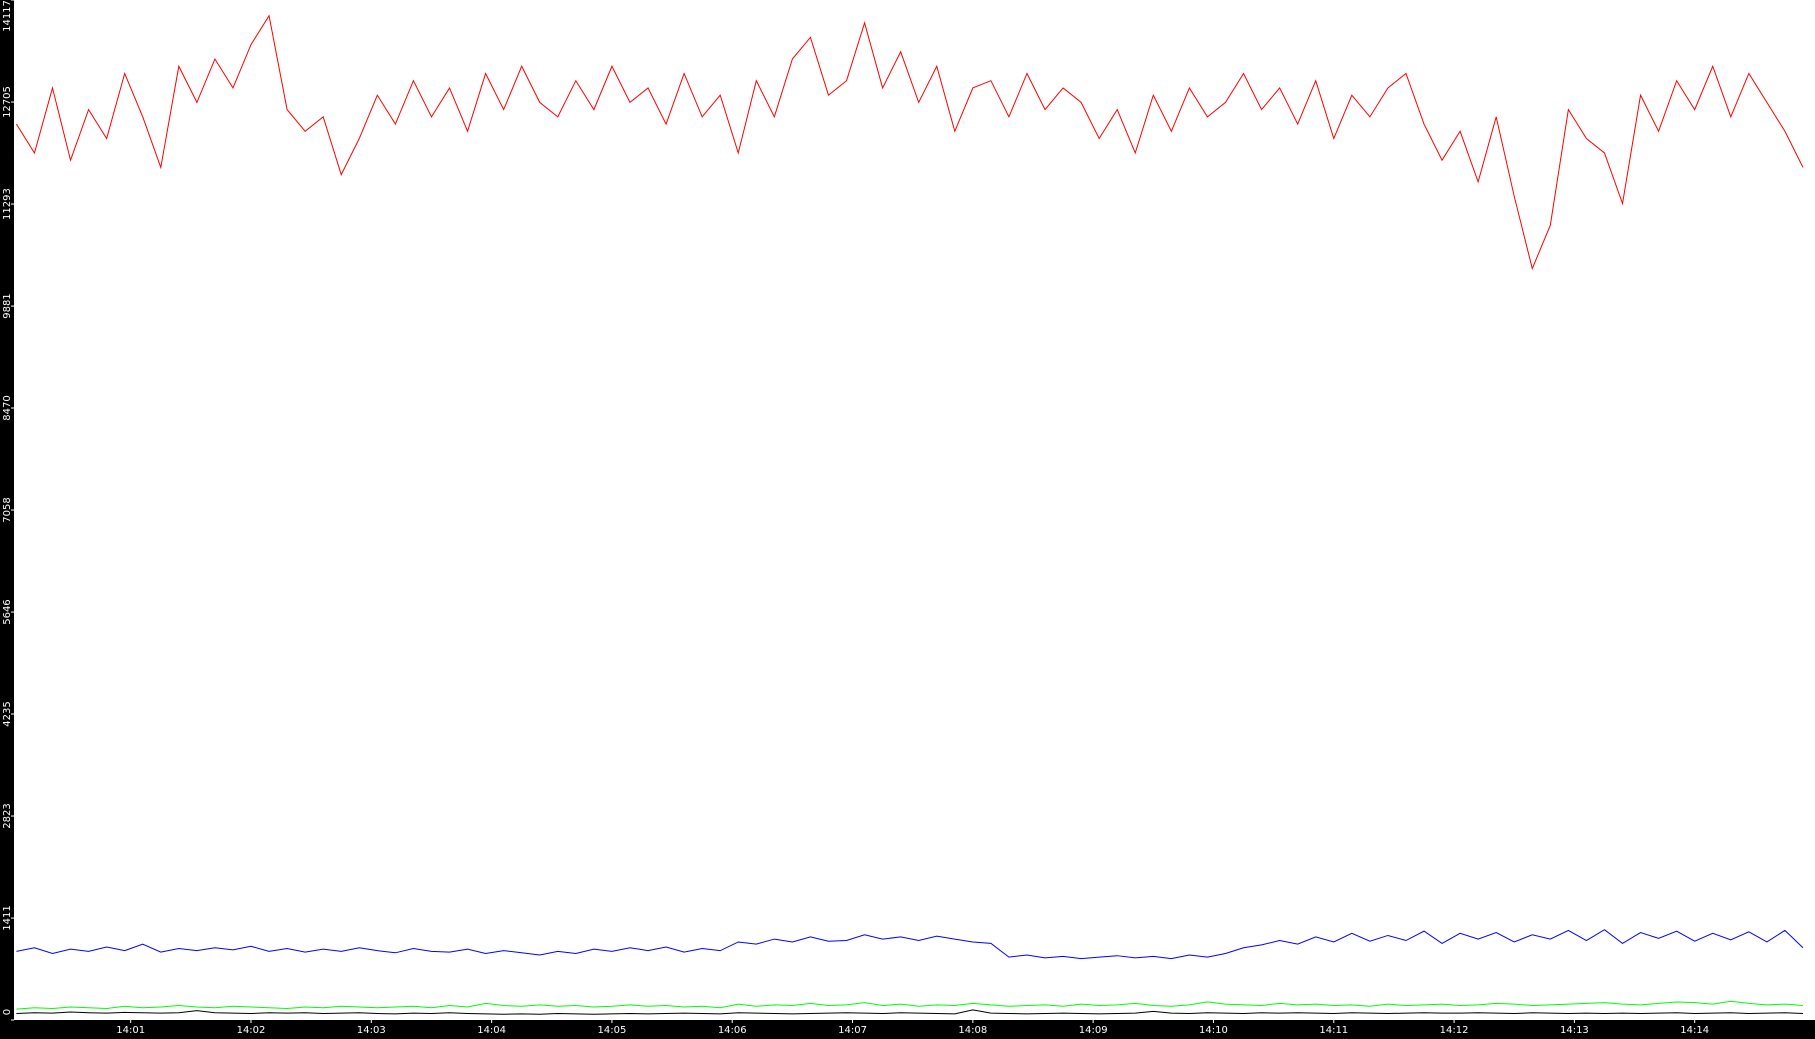 The width and height of the screenshot is (1815, 1039). I want to click on x-tick-label: 14:08, so click(972, 1030).